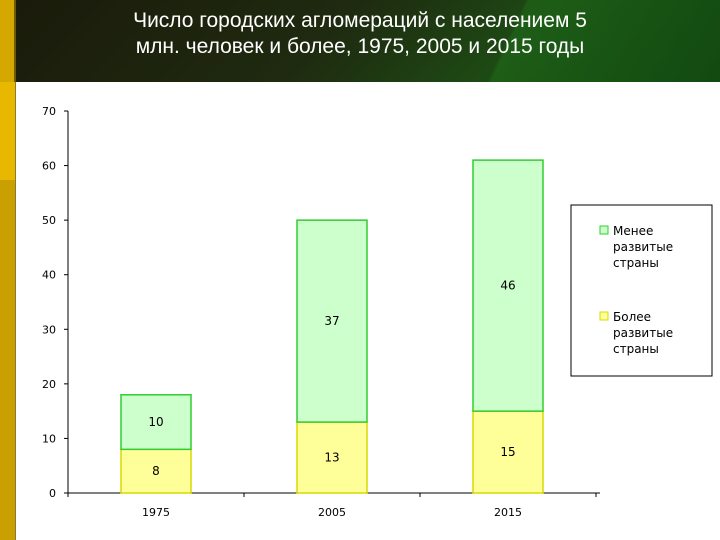 Image resolution: width=720 pixels, height=540 pixels. Describe the element at coordinates (7, 41) in the screenshot. I see `title-accent-gold` at that location.